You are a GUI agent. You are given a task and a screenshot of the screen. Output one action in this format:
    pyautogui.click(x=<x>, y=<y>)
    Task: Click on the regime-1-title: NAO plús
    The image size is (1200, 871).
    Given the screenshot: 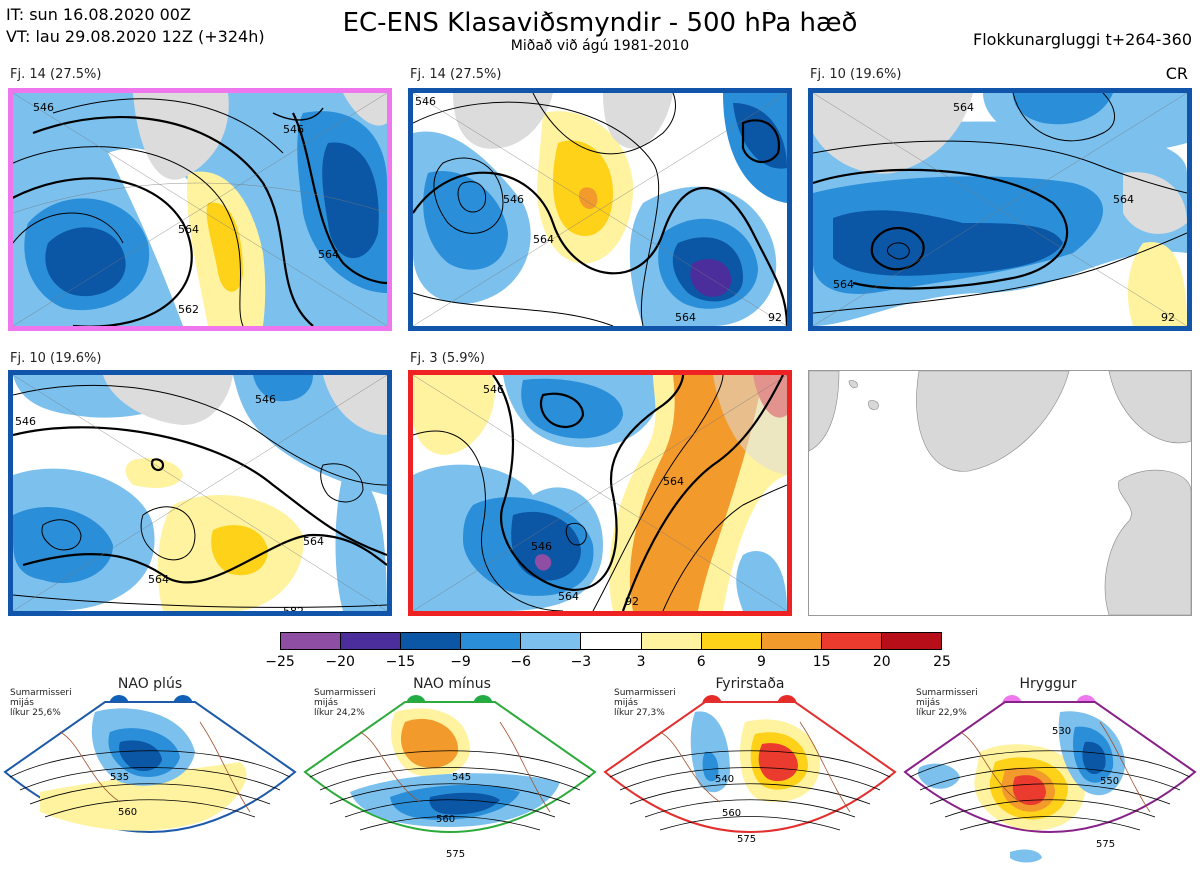 What is the action you would take?
    pyautogui.click(x=150, y=684)
    